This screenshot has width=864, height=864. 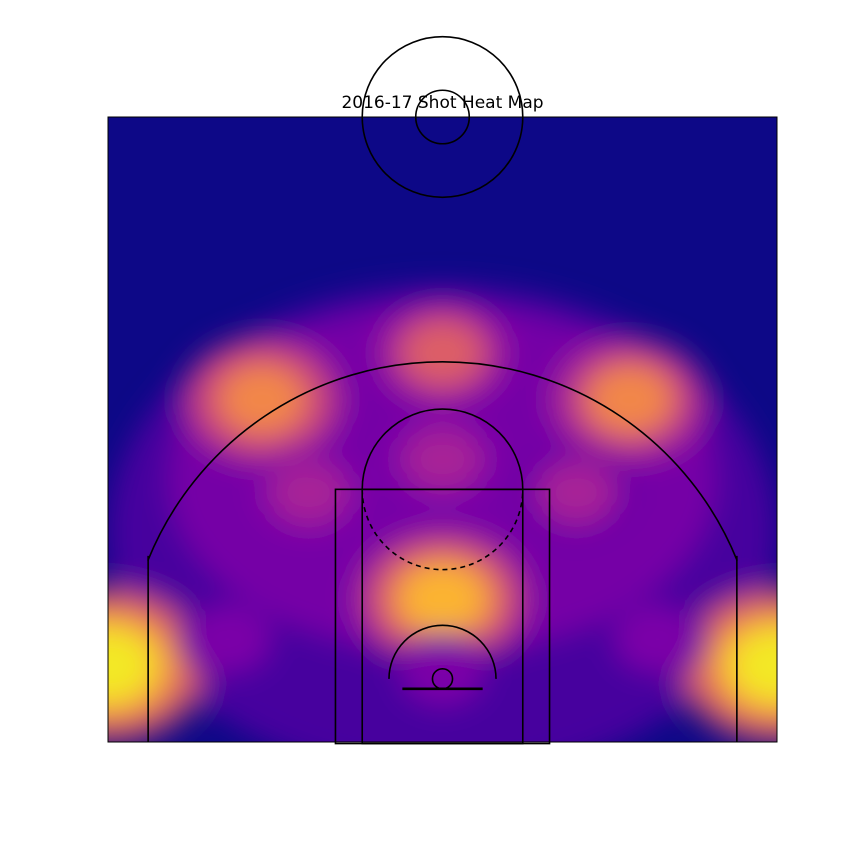 I want to click on heat-spot-left-wing-three, so click(x=262, y=400).